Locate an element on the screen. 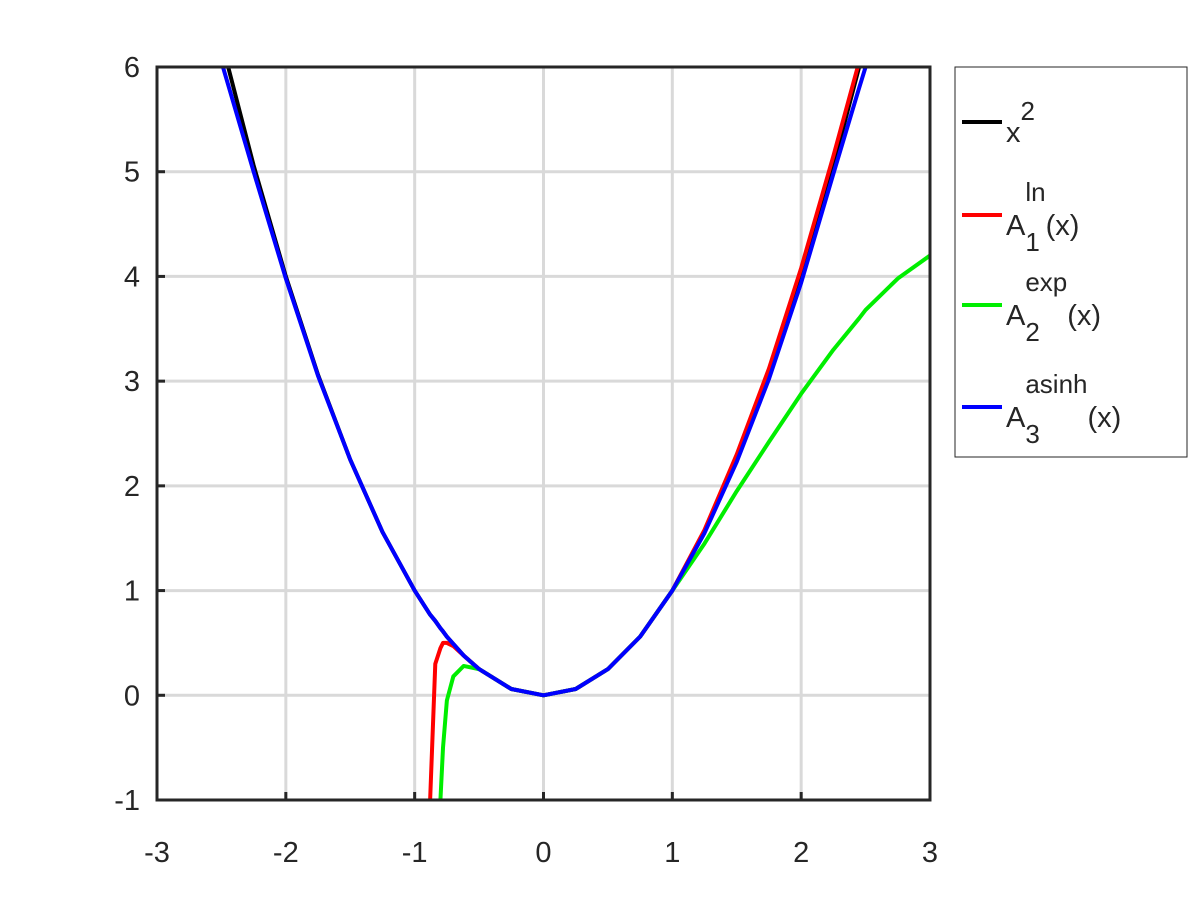  legend-box is located at coordinates (1071, 262).